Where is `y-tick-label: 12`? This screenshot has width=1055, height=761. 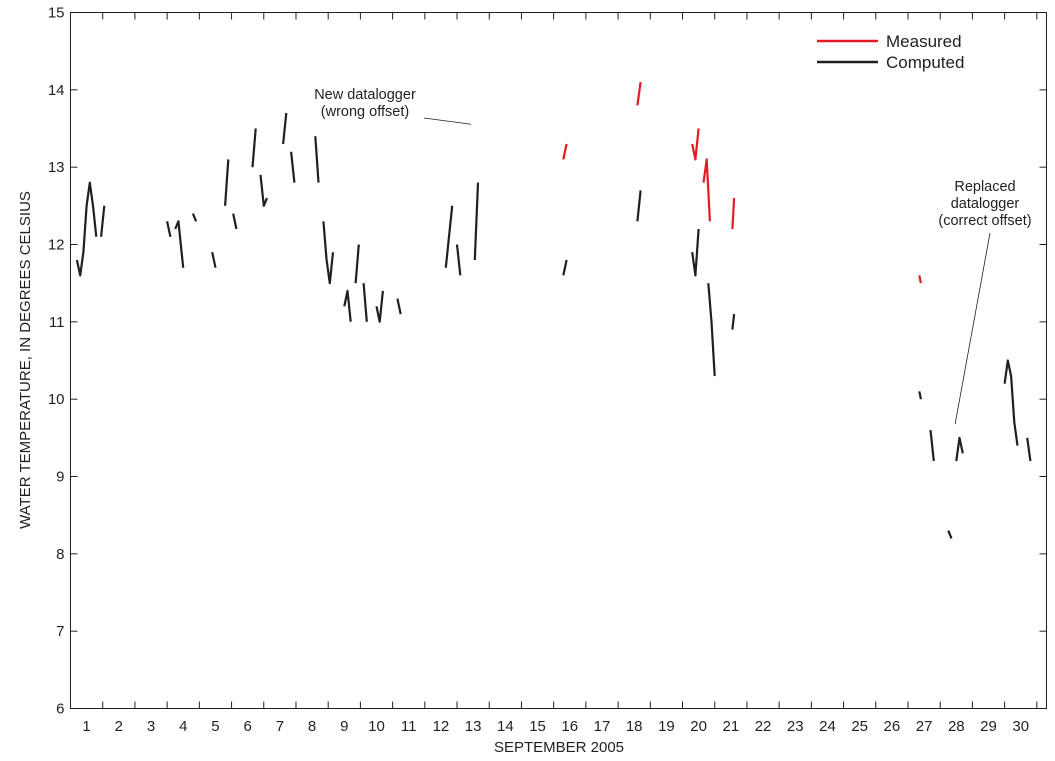 y-tick-label: 12 is located at coordinates (56, 245).